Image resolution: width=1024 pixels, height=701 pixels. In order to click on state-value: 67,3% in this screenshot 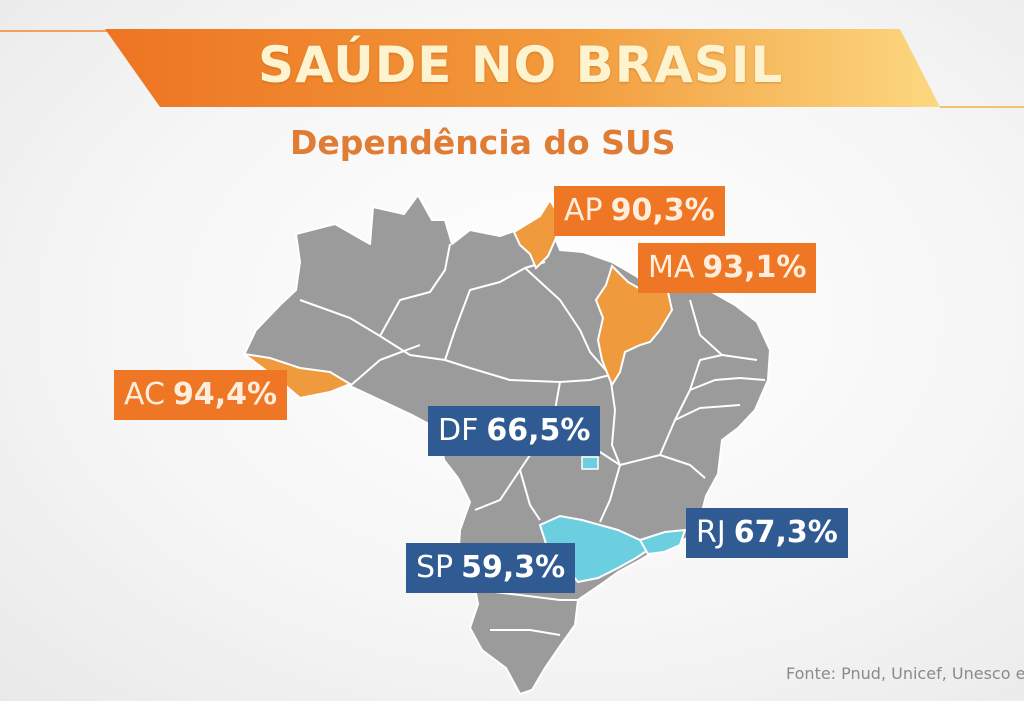, I will do `click(785, 532)`.